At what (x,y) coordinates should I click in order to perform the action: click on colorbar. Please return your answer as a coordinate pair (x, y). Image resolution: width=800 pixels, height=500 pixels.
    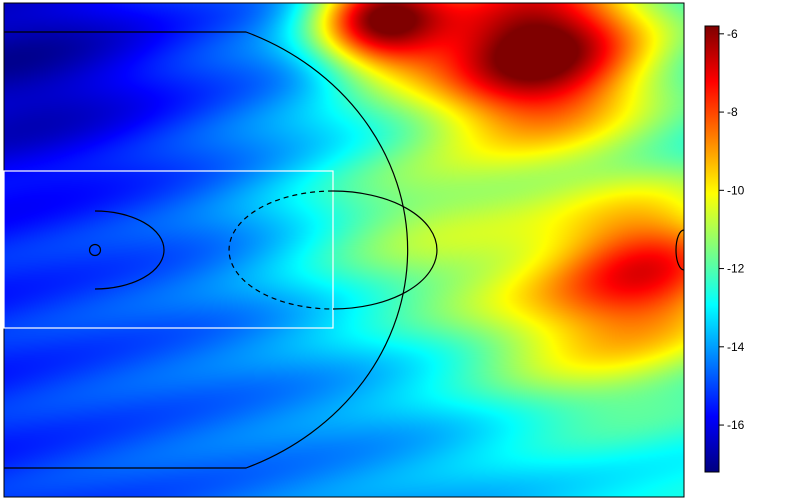
    Looking at the image, I should click on (712, 249).